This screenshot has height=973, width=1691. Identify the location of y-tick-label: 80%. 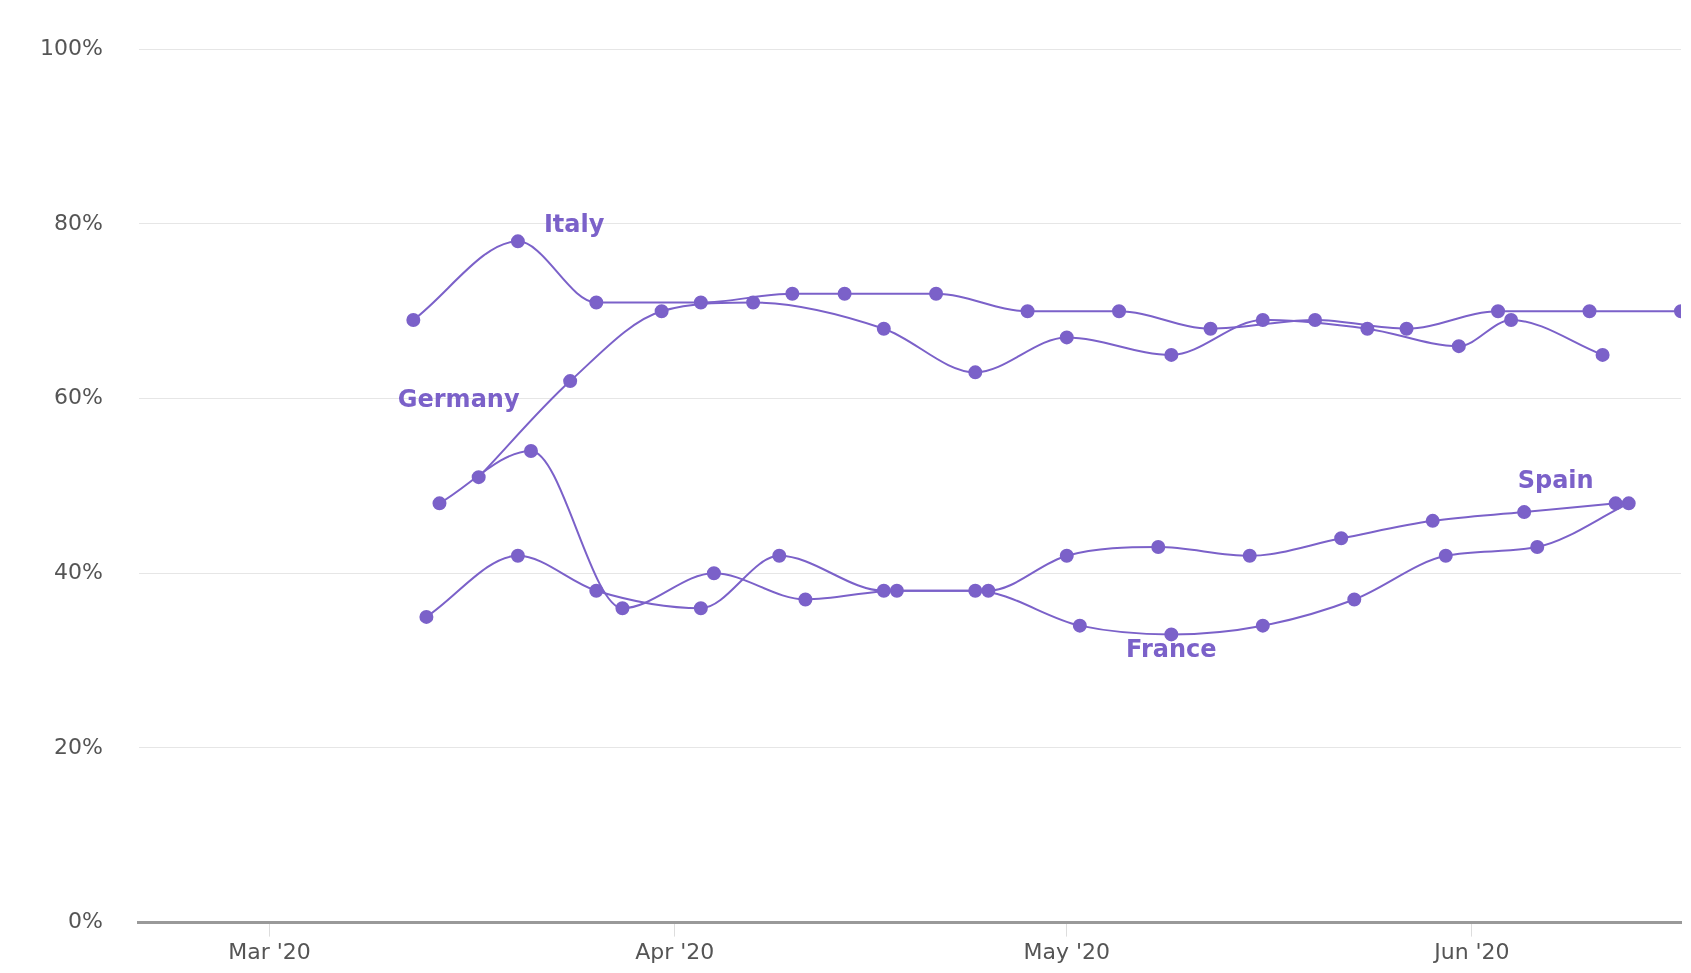
(78, 222).